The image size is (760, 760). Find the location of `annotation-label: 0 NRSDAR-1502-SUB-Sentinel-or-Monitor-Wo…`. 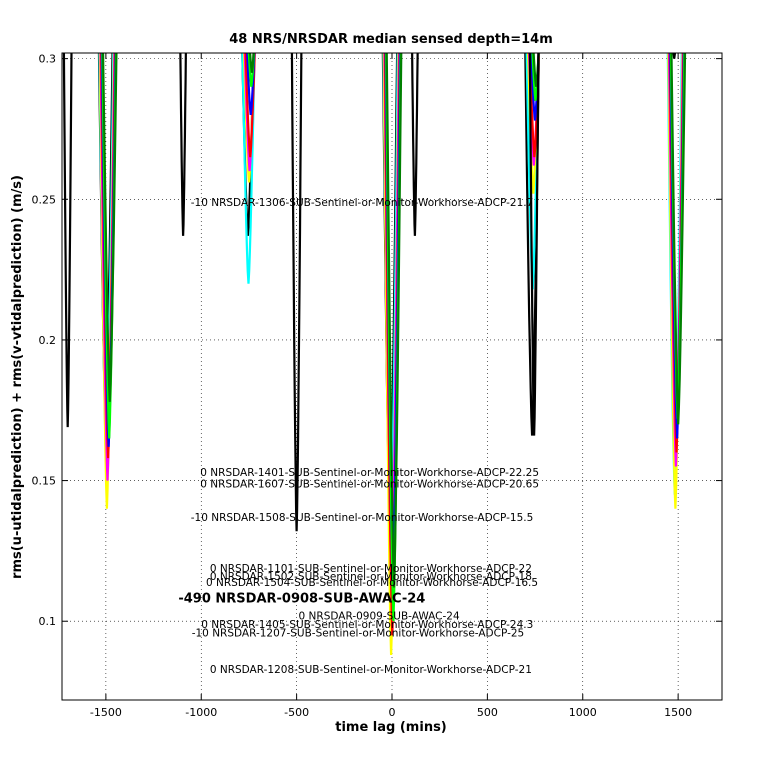

annotation-label: 0 NRSDAR-1502-SUB-Sentinel-or-Monitor-Wo… is located at coordinates (371, 577).